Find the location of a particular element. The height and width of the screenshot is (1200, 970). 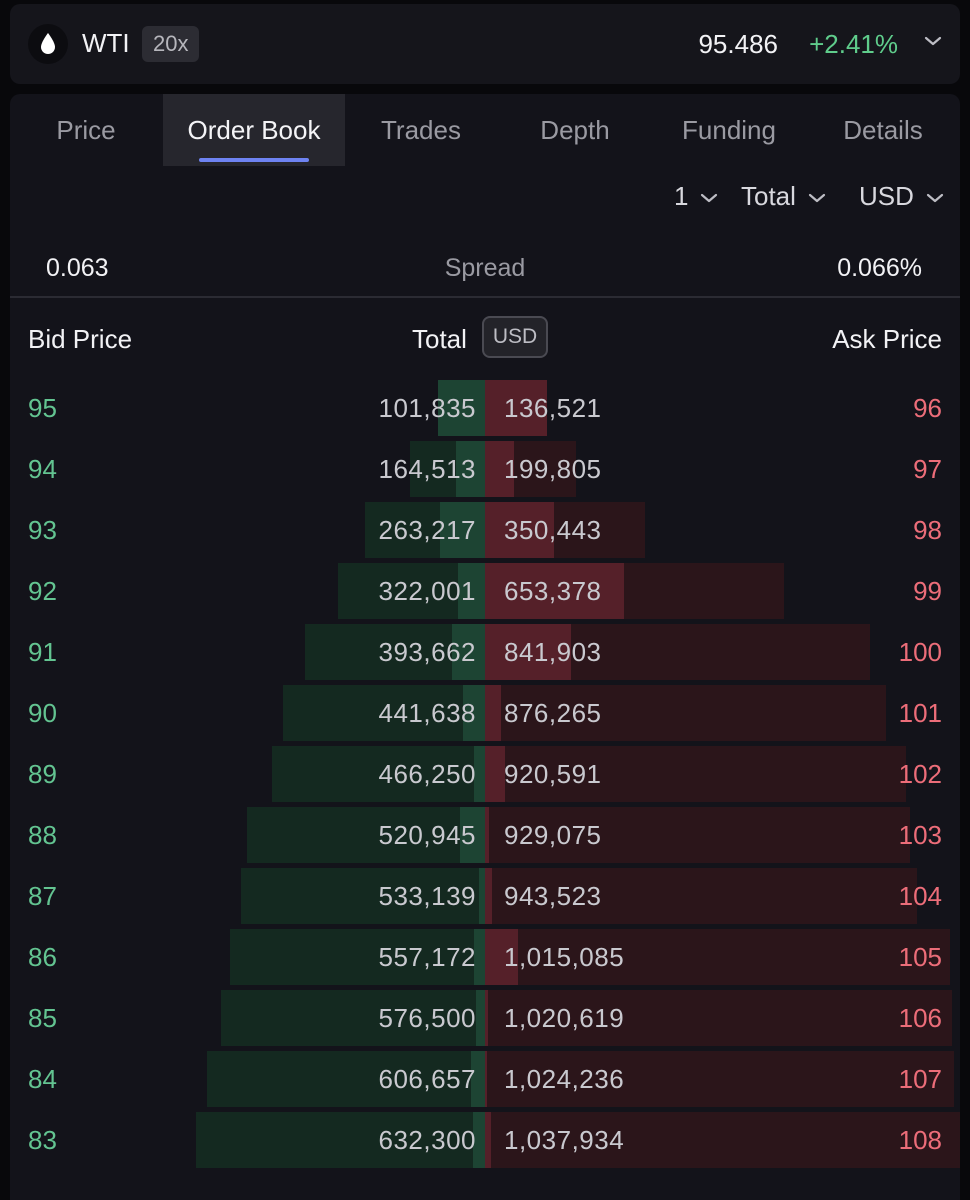

bid-price: 87 is located at coordinates (42, 896).